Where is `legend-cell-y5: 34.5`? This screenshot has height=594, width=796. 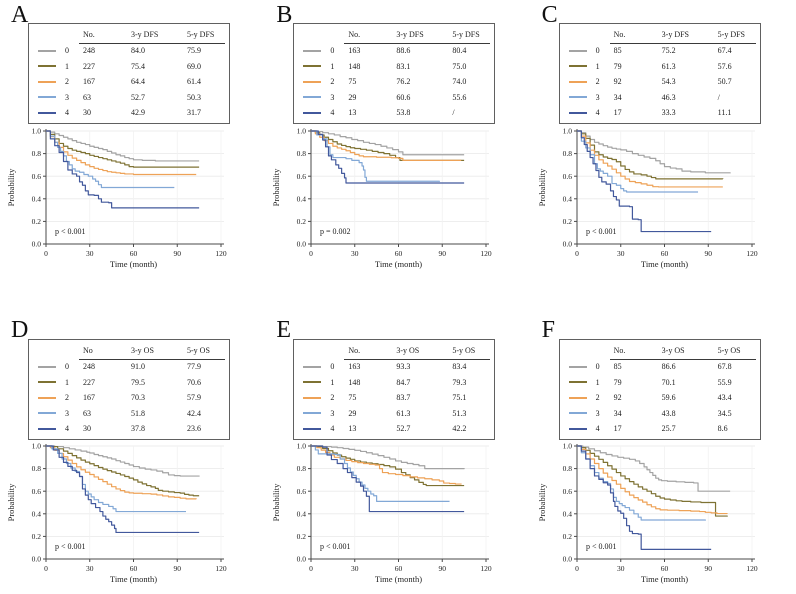 legend-cell-y5: 34.5 is located at coordinates (724, 413).